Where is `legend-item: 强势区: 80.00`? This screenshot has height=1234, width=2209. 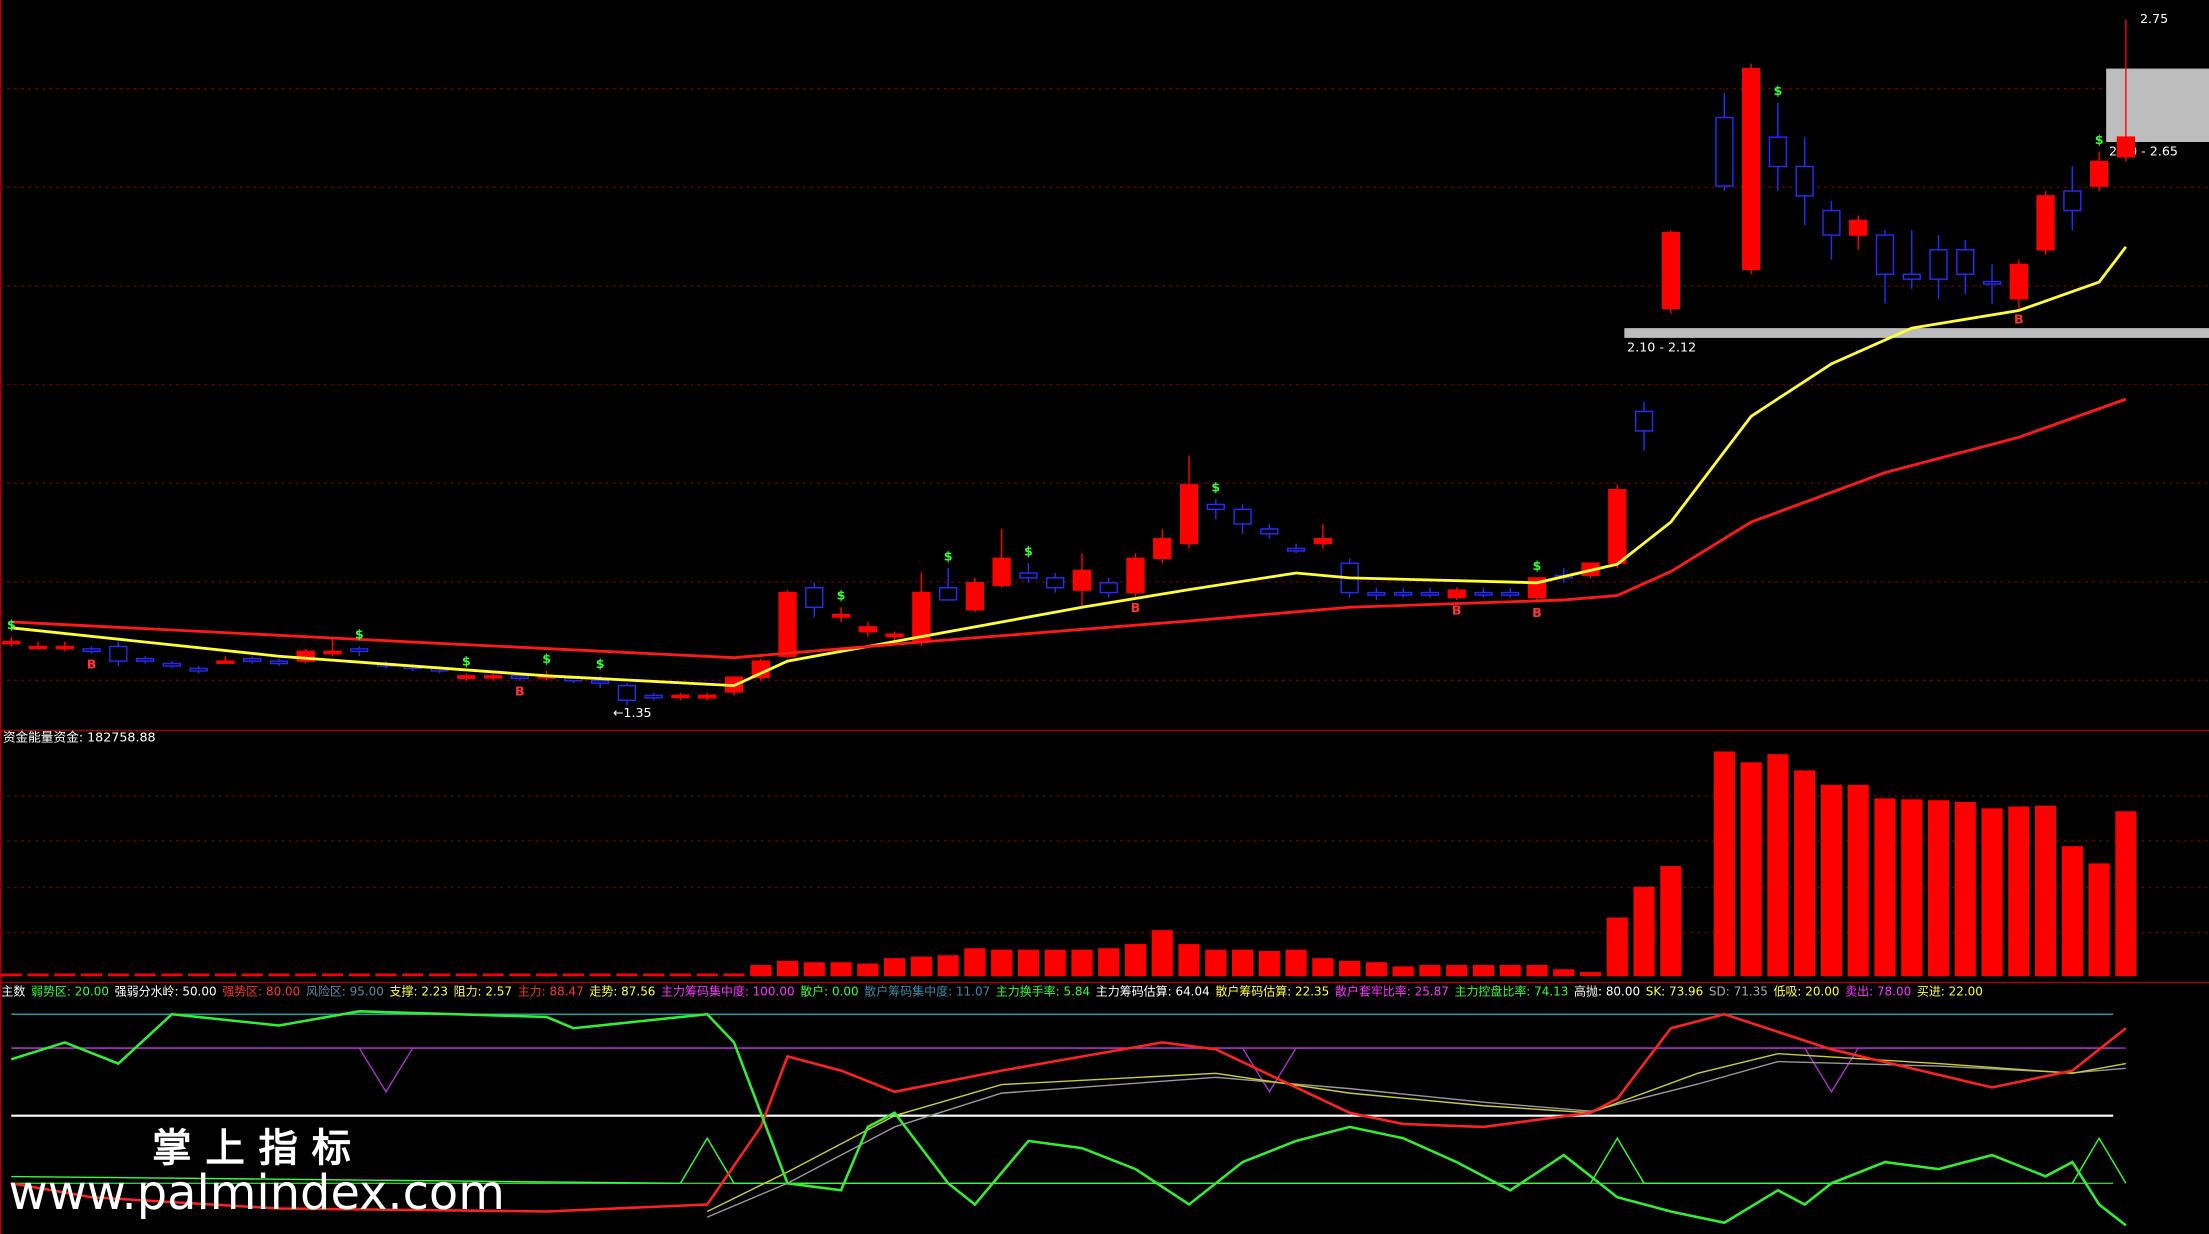 legend-item: 强势区: 80.00 is located at coordinates (261, 991).